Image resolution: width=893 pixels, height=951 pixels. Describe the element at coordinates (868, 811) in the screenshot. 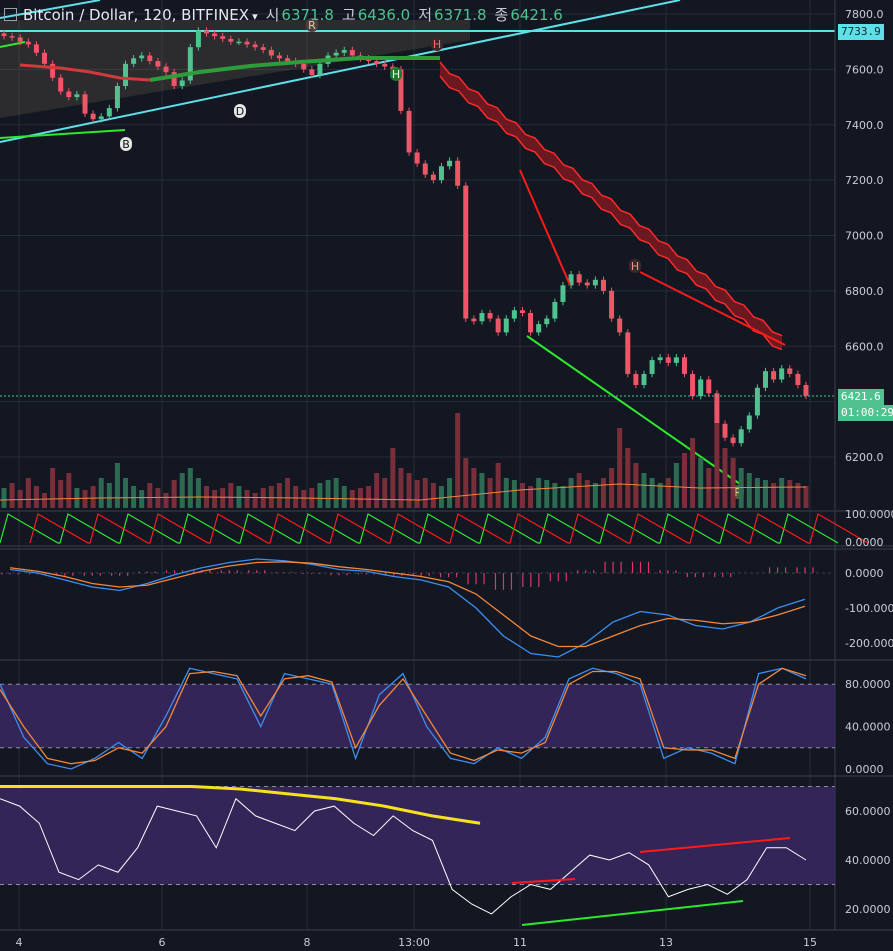

I see `rsi-axis-label: 60.0000` at that location.